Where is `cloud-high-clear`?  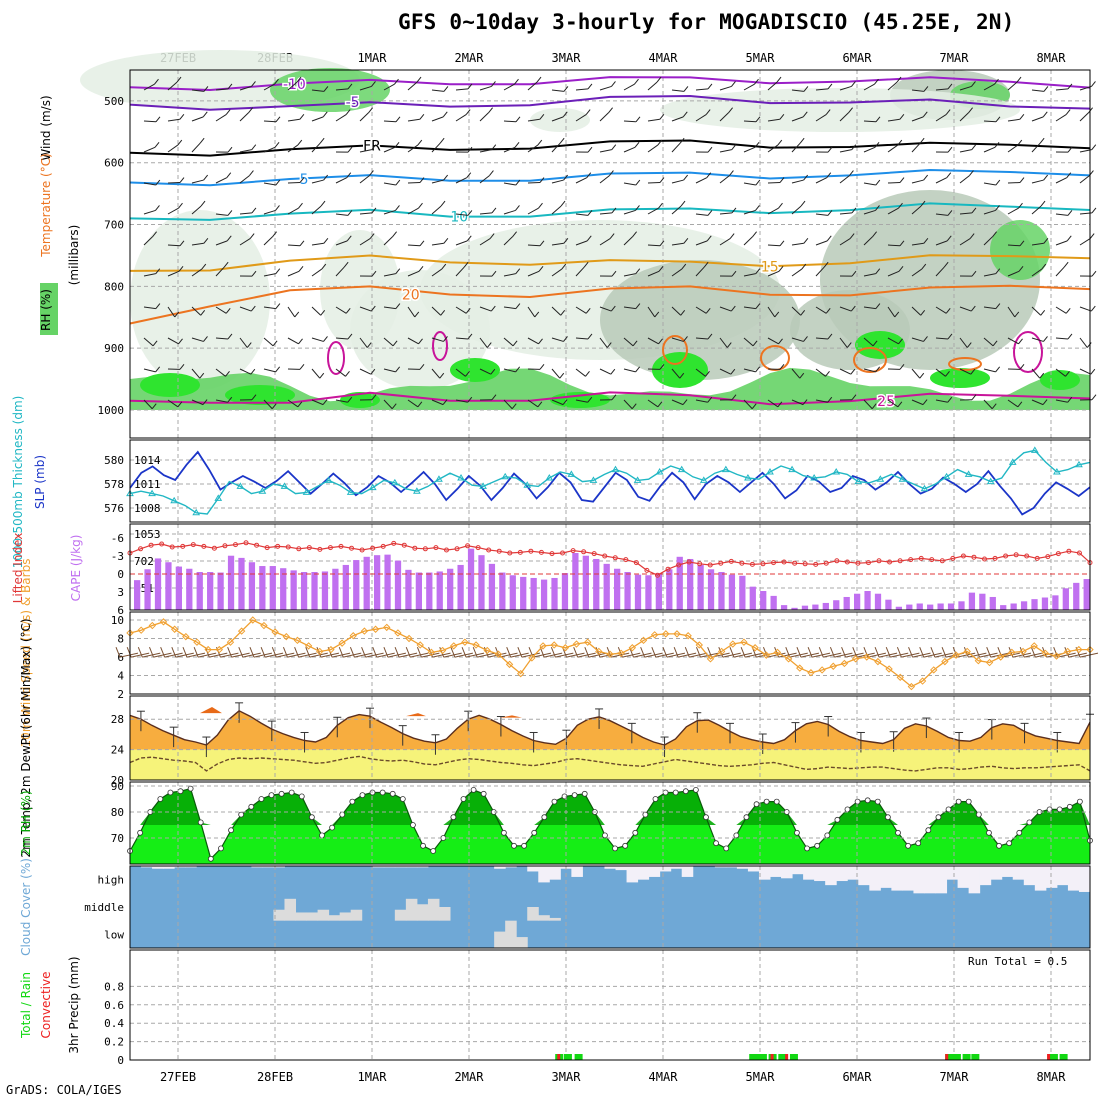
cloud-high-clear is located at coordinates (820, 874).